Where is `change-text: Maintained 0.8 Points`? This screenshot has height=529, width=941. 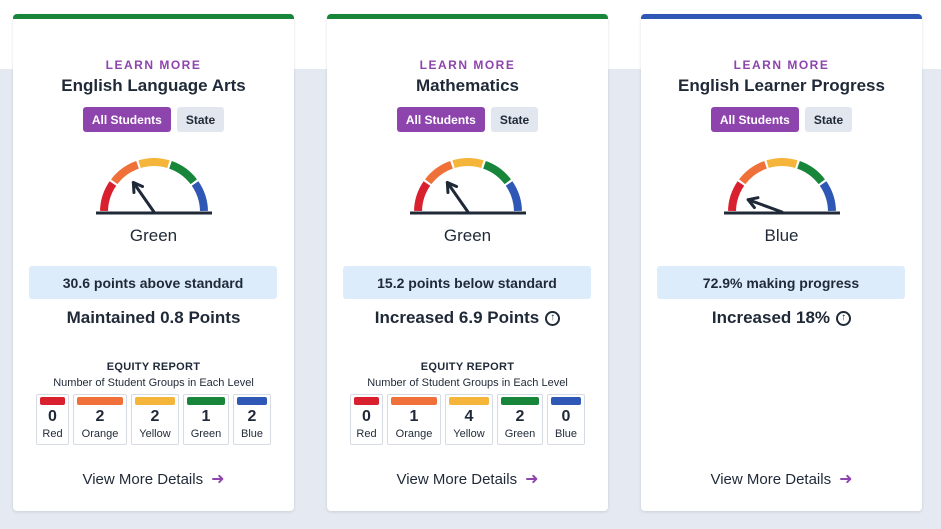
change-text: Maintained 0.8 Points is located at coordinates (153, 318).